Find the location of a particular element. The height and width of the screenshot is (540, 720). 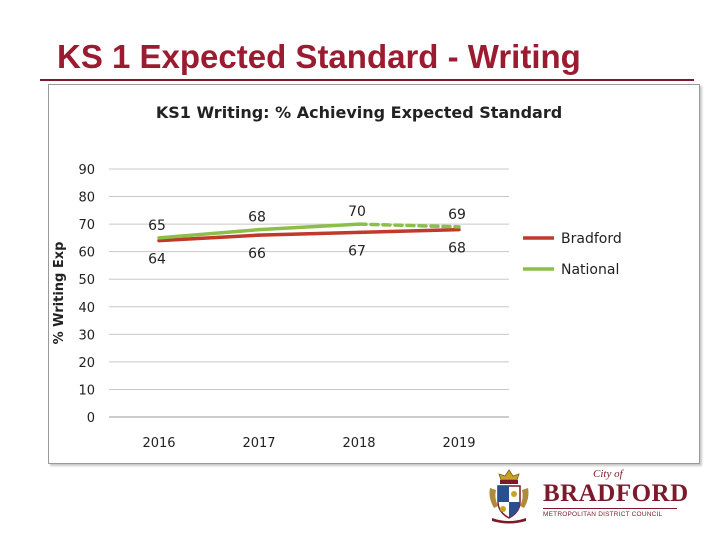

logo-rule is located at coordinates (610, 508).